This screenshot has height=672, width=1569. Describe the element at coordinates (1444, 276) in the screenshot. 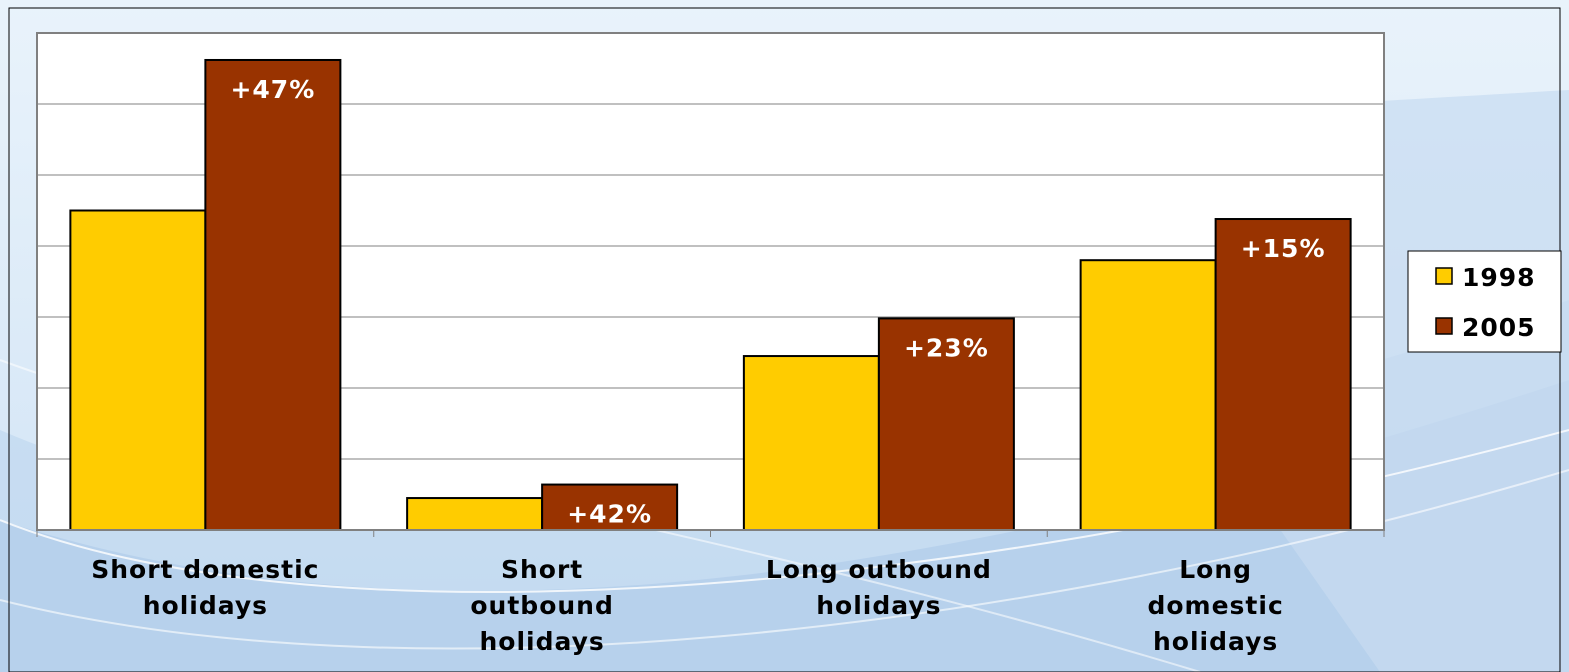

I see `legend-swatch-1998` at that location.